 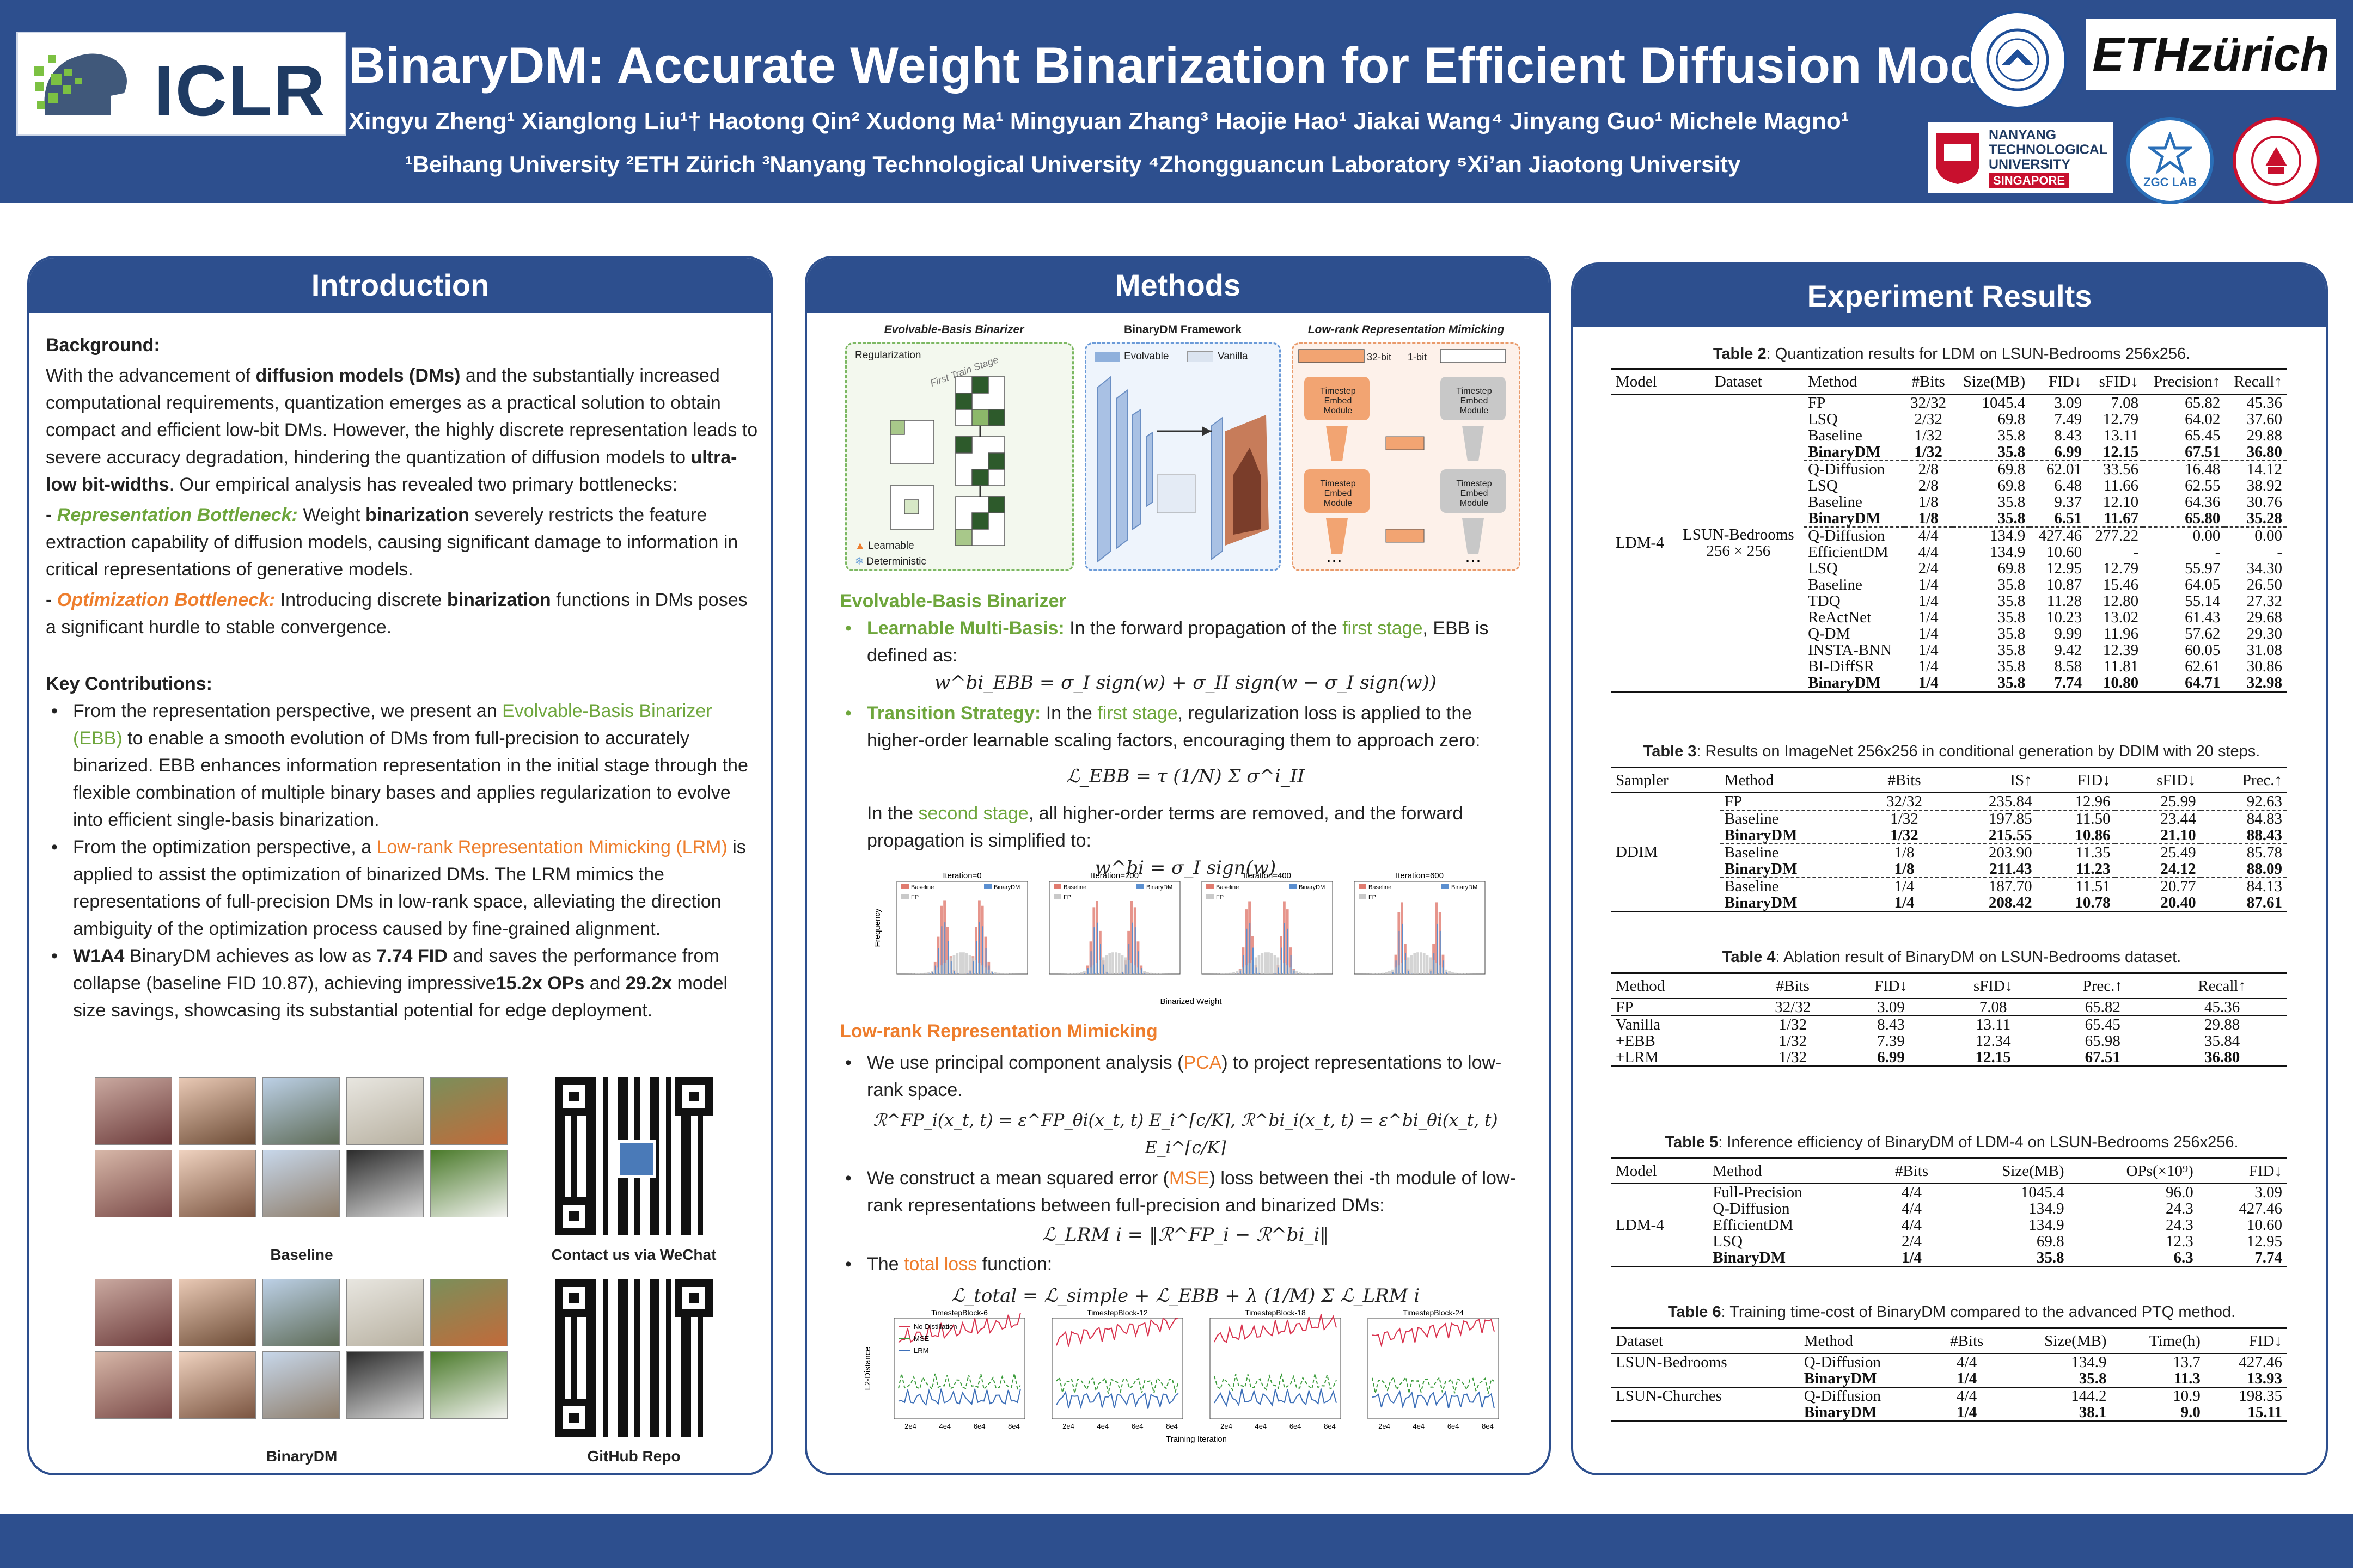 I want to click on table-cell: FP, so click(x=1817, y=403).